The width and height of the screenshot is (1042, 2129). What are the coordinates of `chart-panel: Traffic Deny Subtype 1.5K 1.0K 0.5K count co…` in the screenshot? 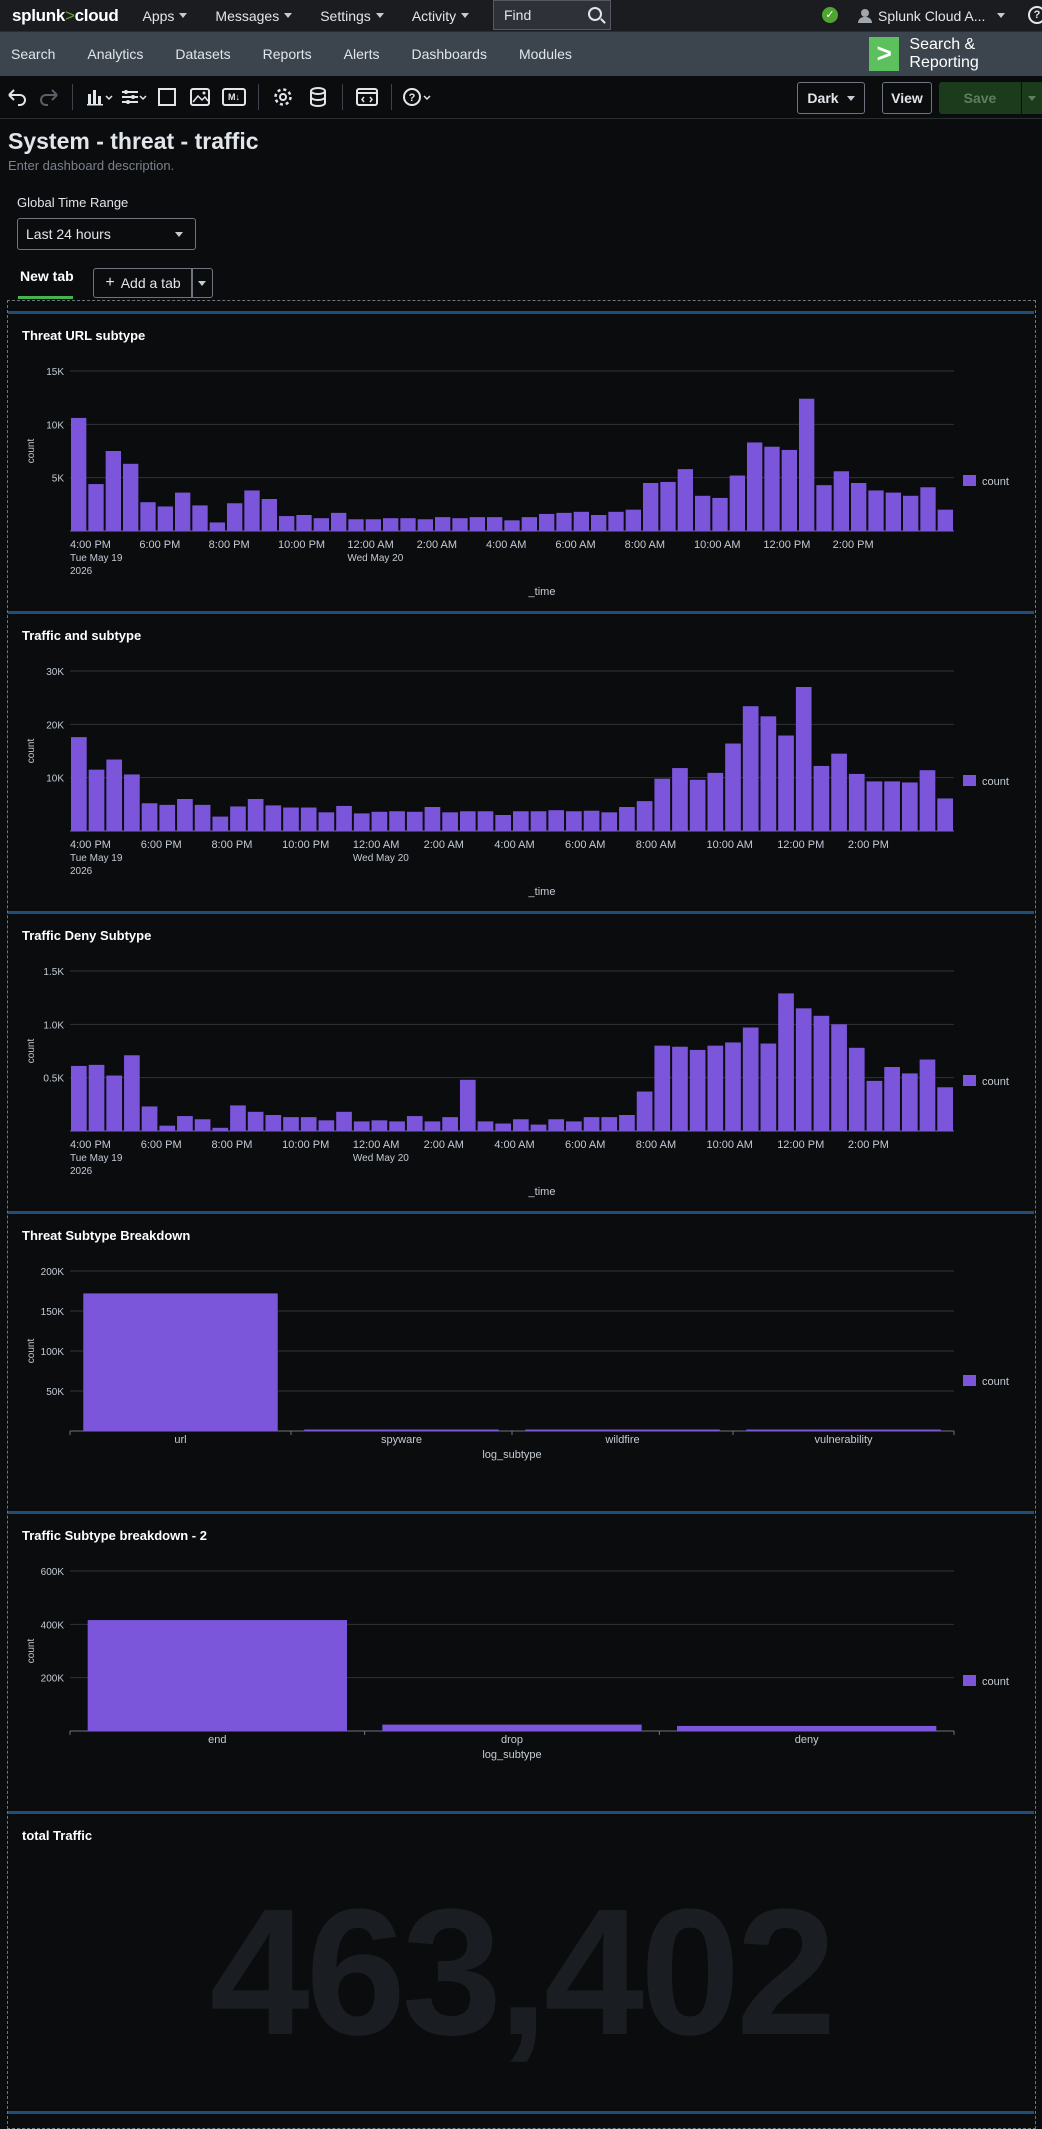 It's located at (521, 1061).